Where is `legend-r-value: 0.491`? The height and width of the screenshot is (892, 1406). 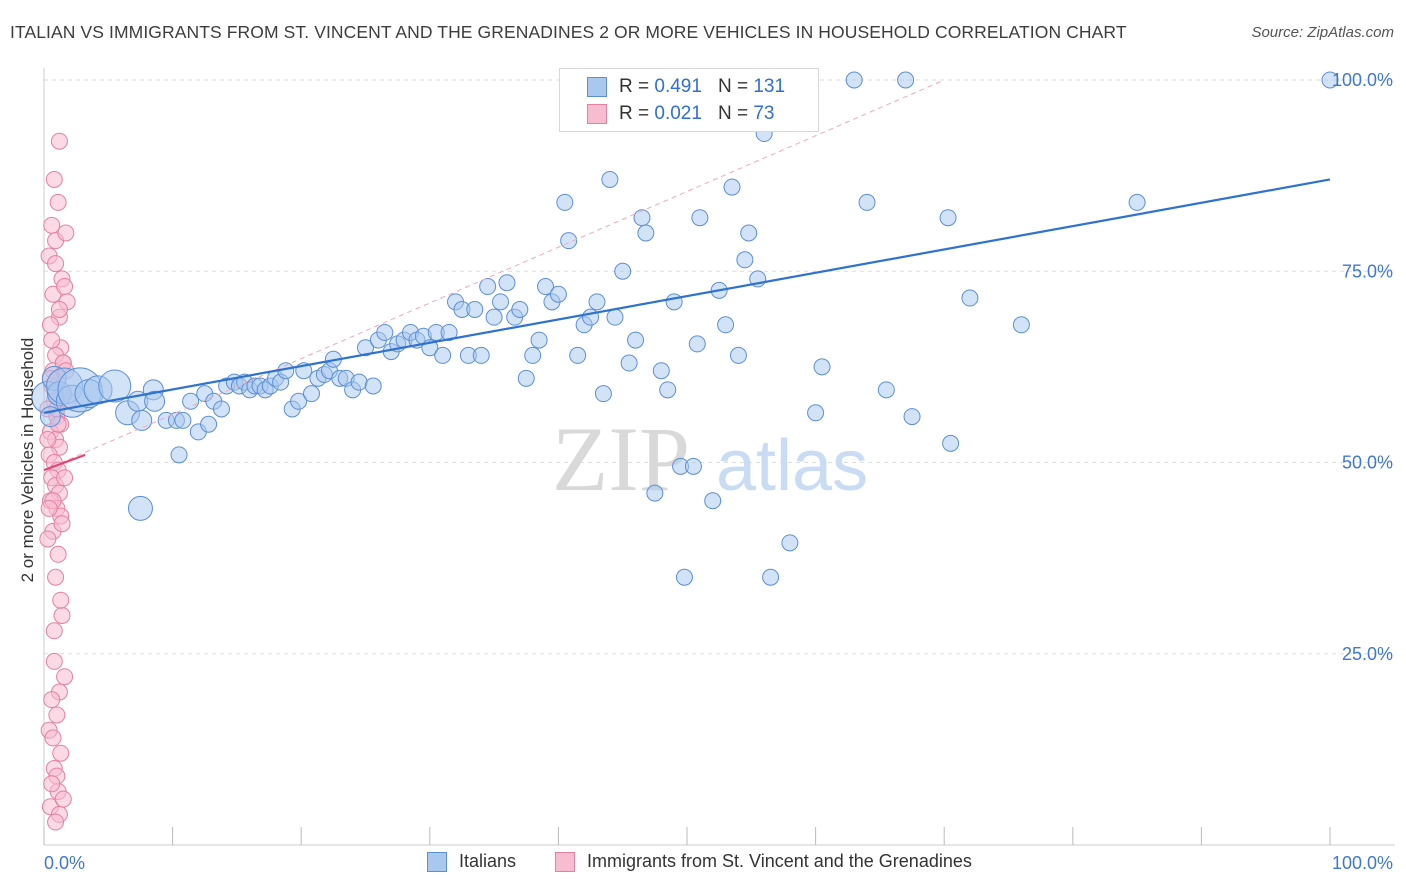
legend-r-value: 0.491 is located at coordinates (678, 86).